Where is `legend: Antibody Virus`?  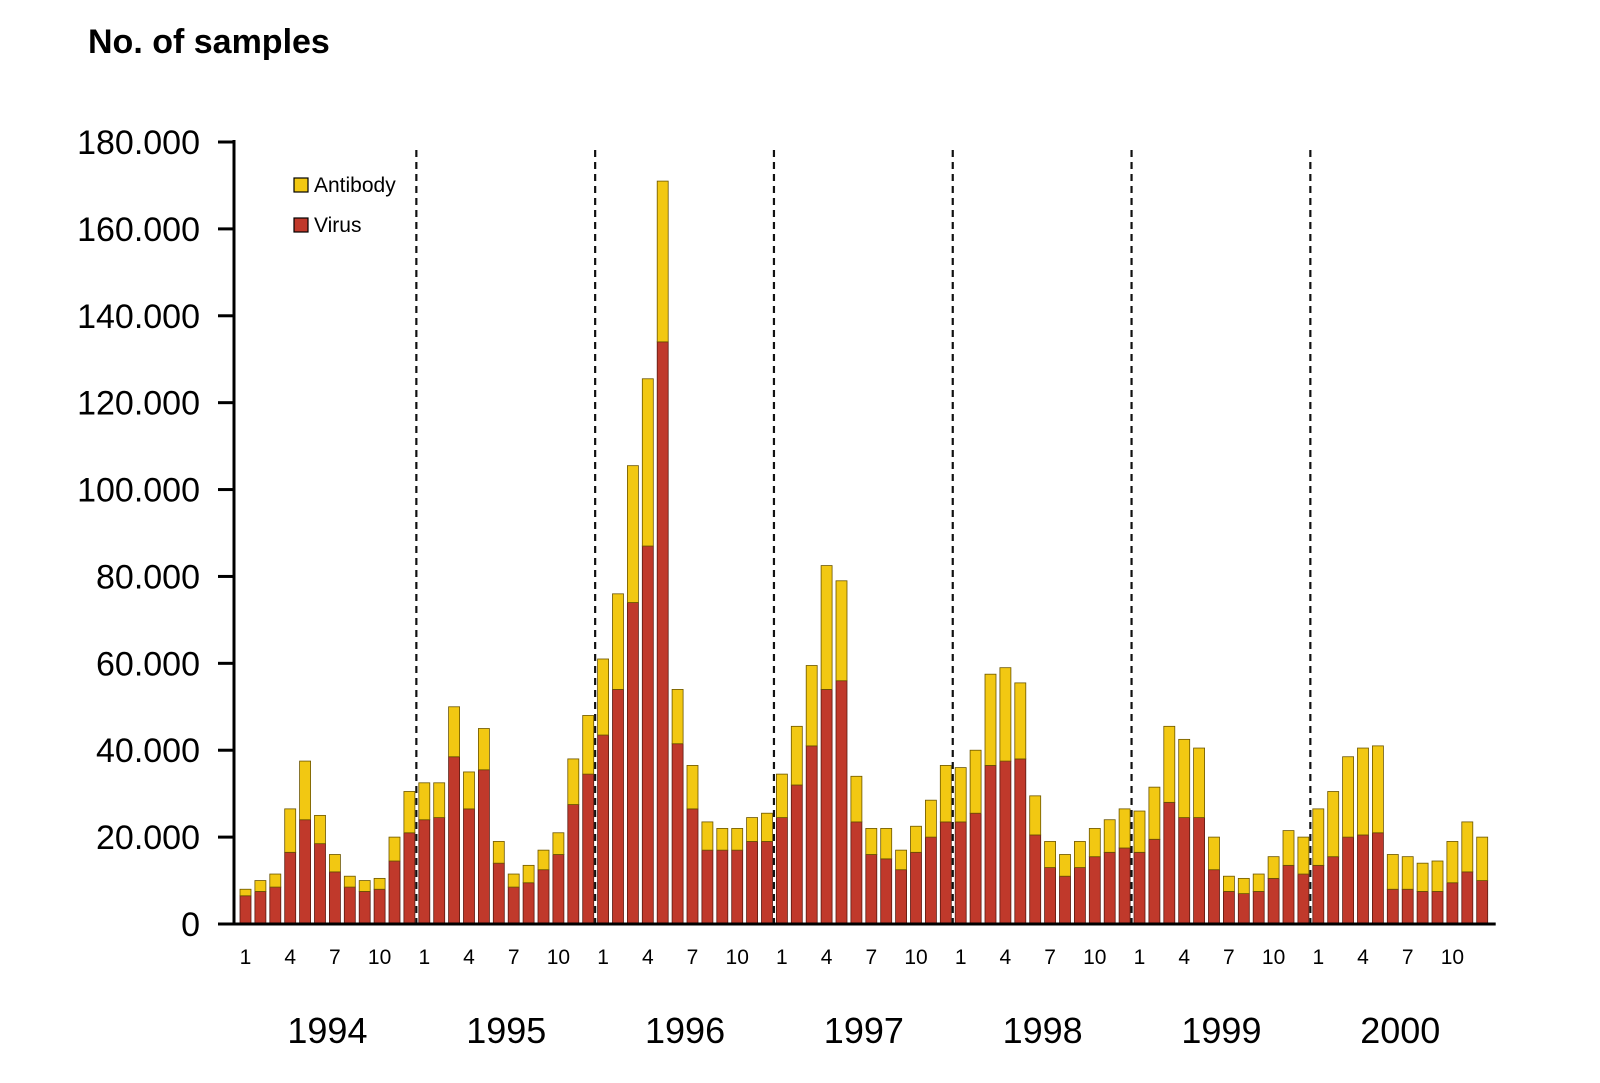
legend: Antibody Virus is located at coordinates (344, 205).